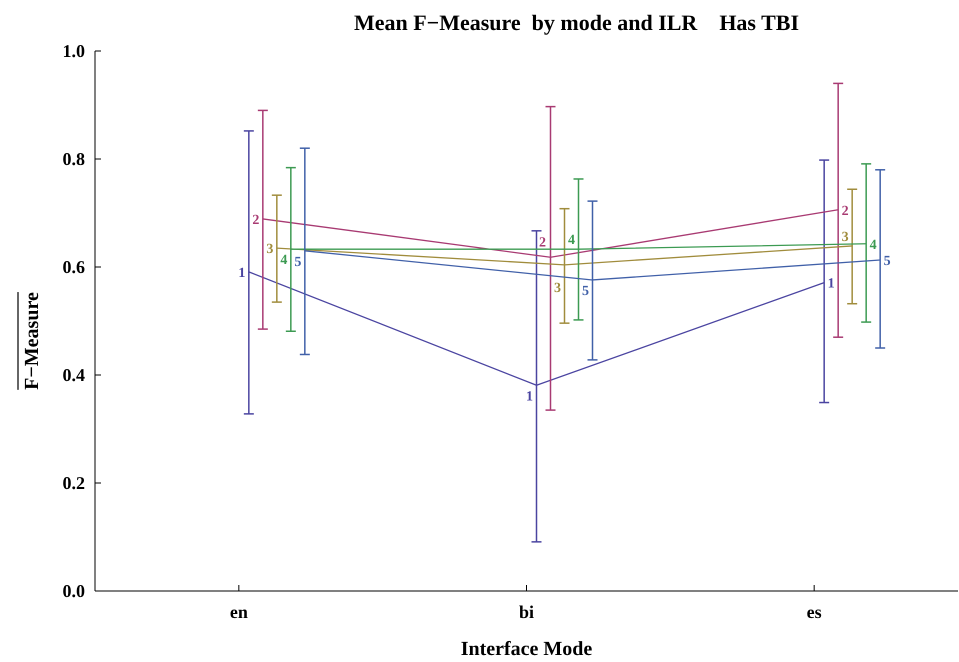  I want to click on x-tick-label: en, so click(239, 612).